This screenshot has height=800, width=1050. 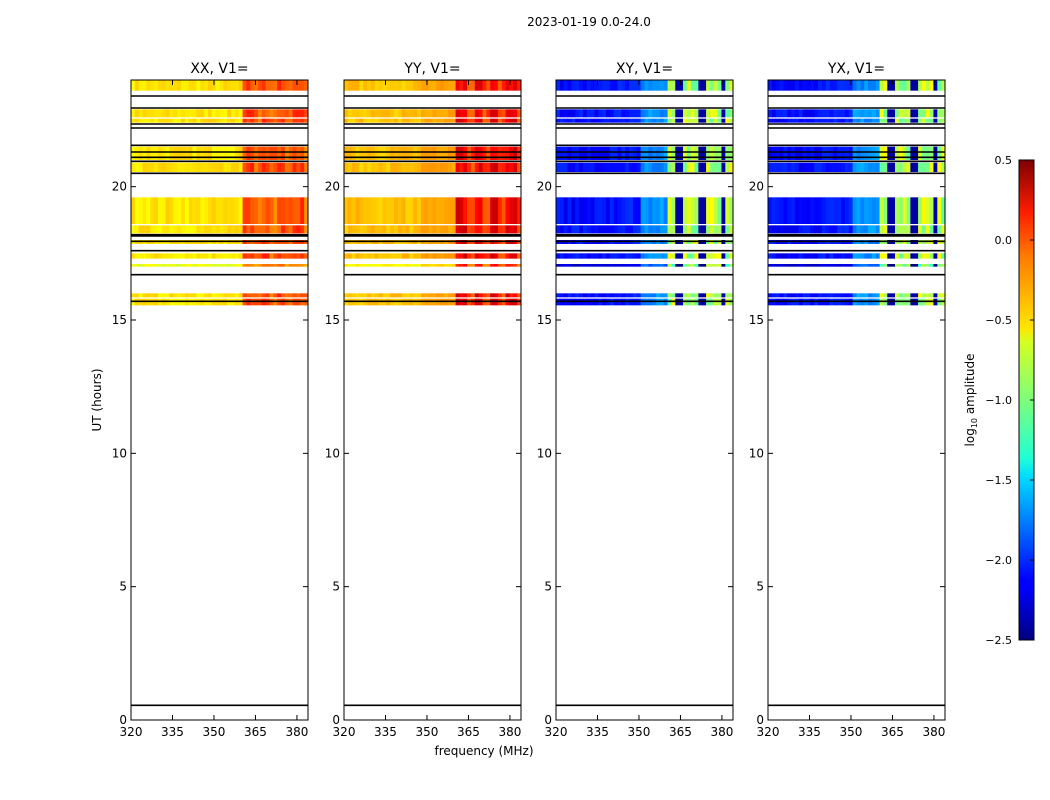 I want to click on x-tick-label: 335, so click(x=809, y=732).